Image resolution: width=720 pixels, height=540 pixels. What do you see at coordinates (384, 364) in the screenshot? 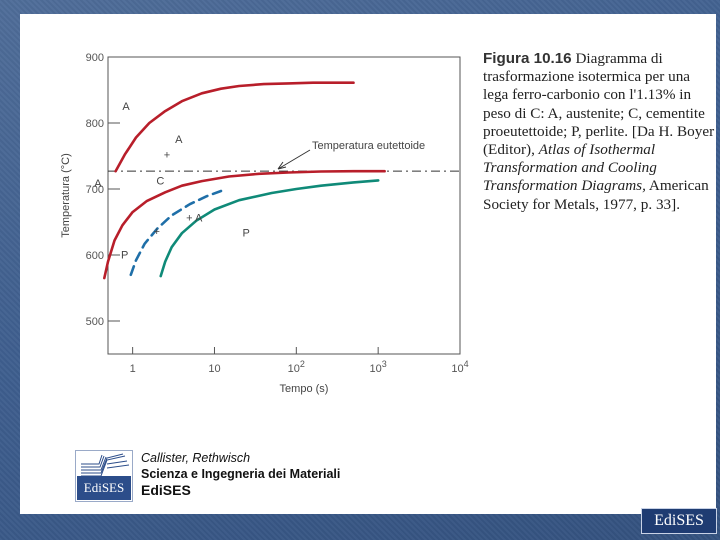
I see `x-tick-exponent: 3` at bounding box center [384, 364].